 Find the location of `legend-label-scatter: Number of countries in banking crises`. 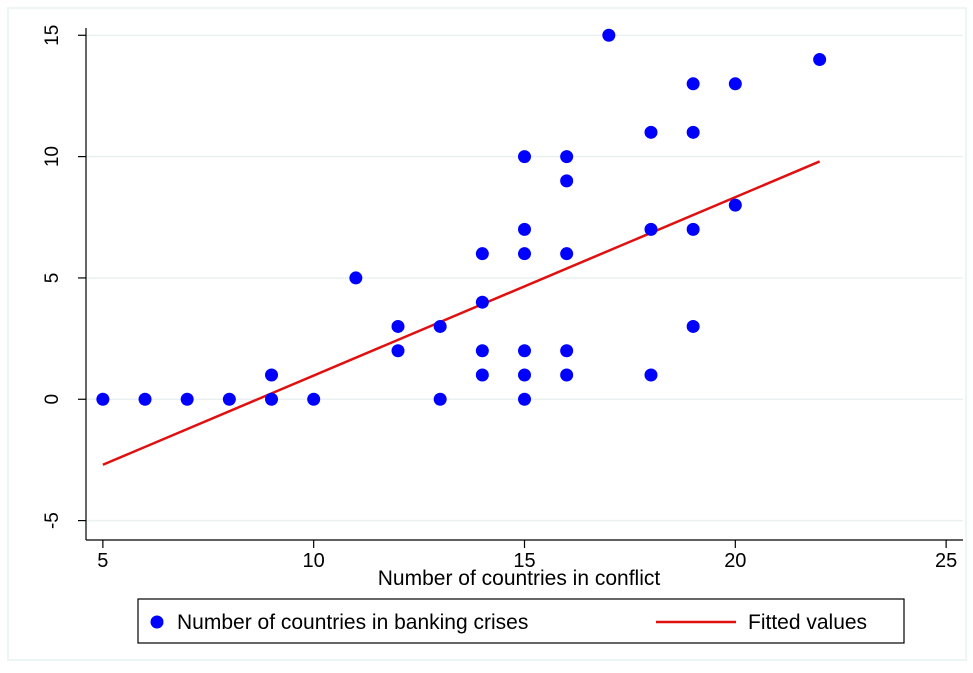

legend-label-scatter: Number of countries in banking crises is located at coordinates (352, 622).